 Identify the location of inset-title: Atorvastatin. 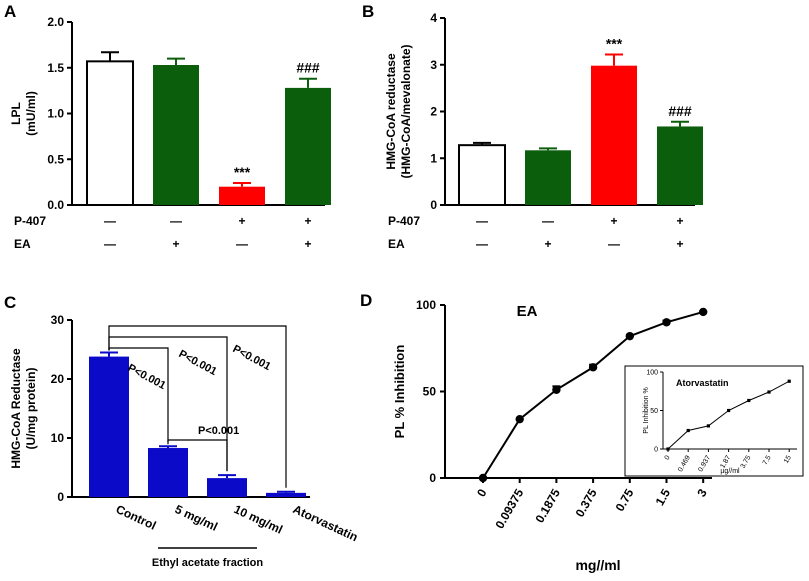
(702, 383).